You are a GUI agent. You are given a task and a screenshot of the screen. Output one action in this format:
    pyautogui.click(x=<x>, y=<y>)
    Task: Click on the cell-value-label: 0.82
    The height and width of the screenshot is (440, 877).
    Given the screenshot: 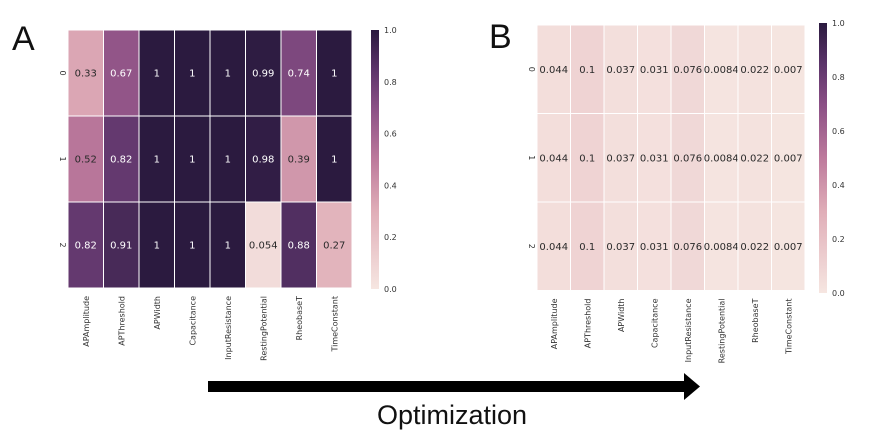 What is the action you would take?
    pyautogui.click(x=121, y=160)
    